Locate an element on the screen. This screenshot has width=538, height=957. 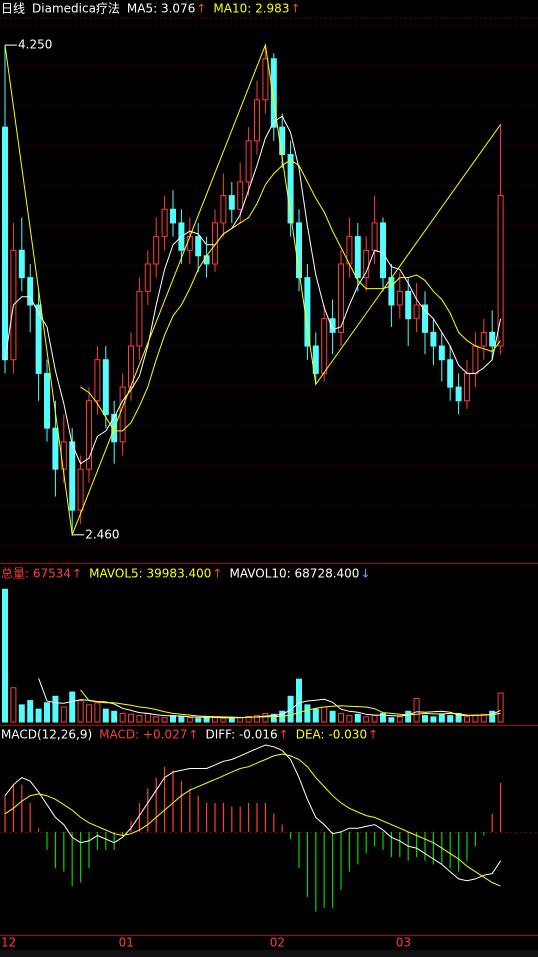
x-tick-label: 01 is located at coordinates (126, 943).